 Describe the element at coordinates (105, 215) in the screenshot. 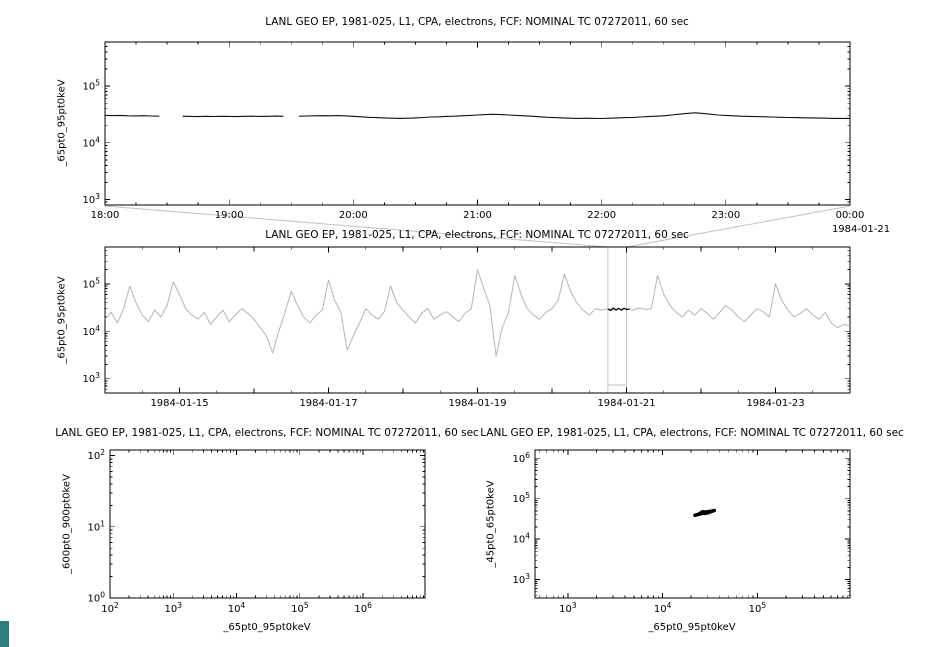

I see `svg-text: 18:00` at that location.